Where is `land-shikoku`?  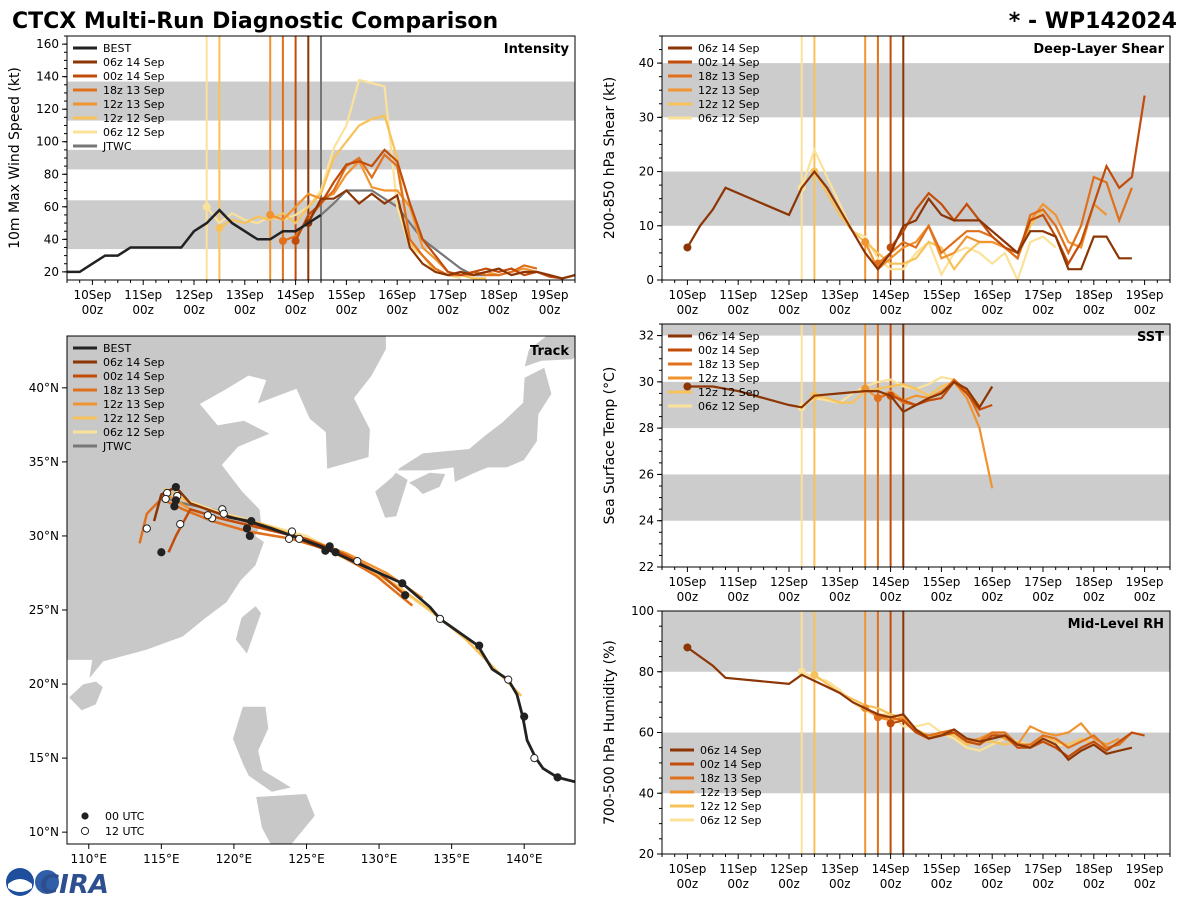 land-shikoku is located at coordinates (427, 483).